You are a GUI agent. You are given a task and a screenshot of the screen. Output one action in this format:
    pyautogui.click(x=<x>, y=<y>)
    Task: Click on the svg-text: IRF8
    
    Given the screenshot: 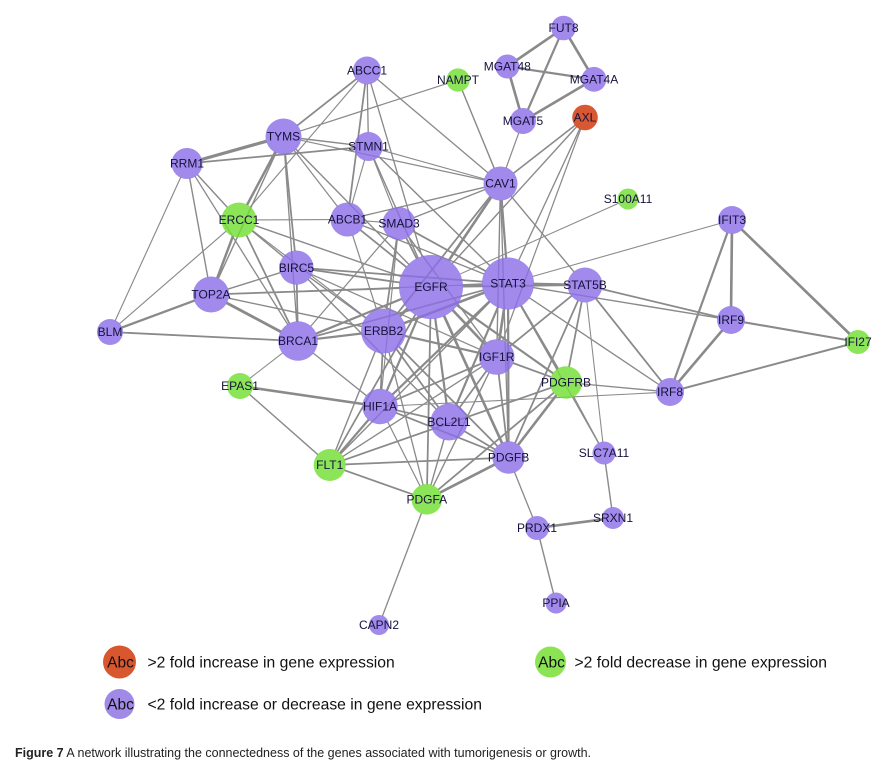 What is the action you would take?
    pyautogui.click(x=670, y=392)
    